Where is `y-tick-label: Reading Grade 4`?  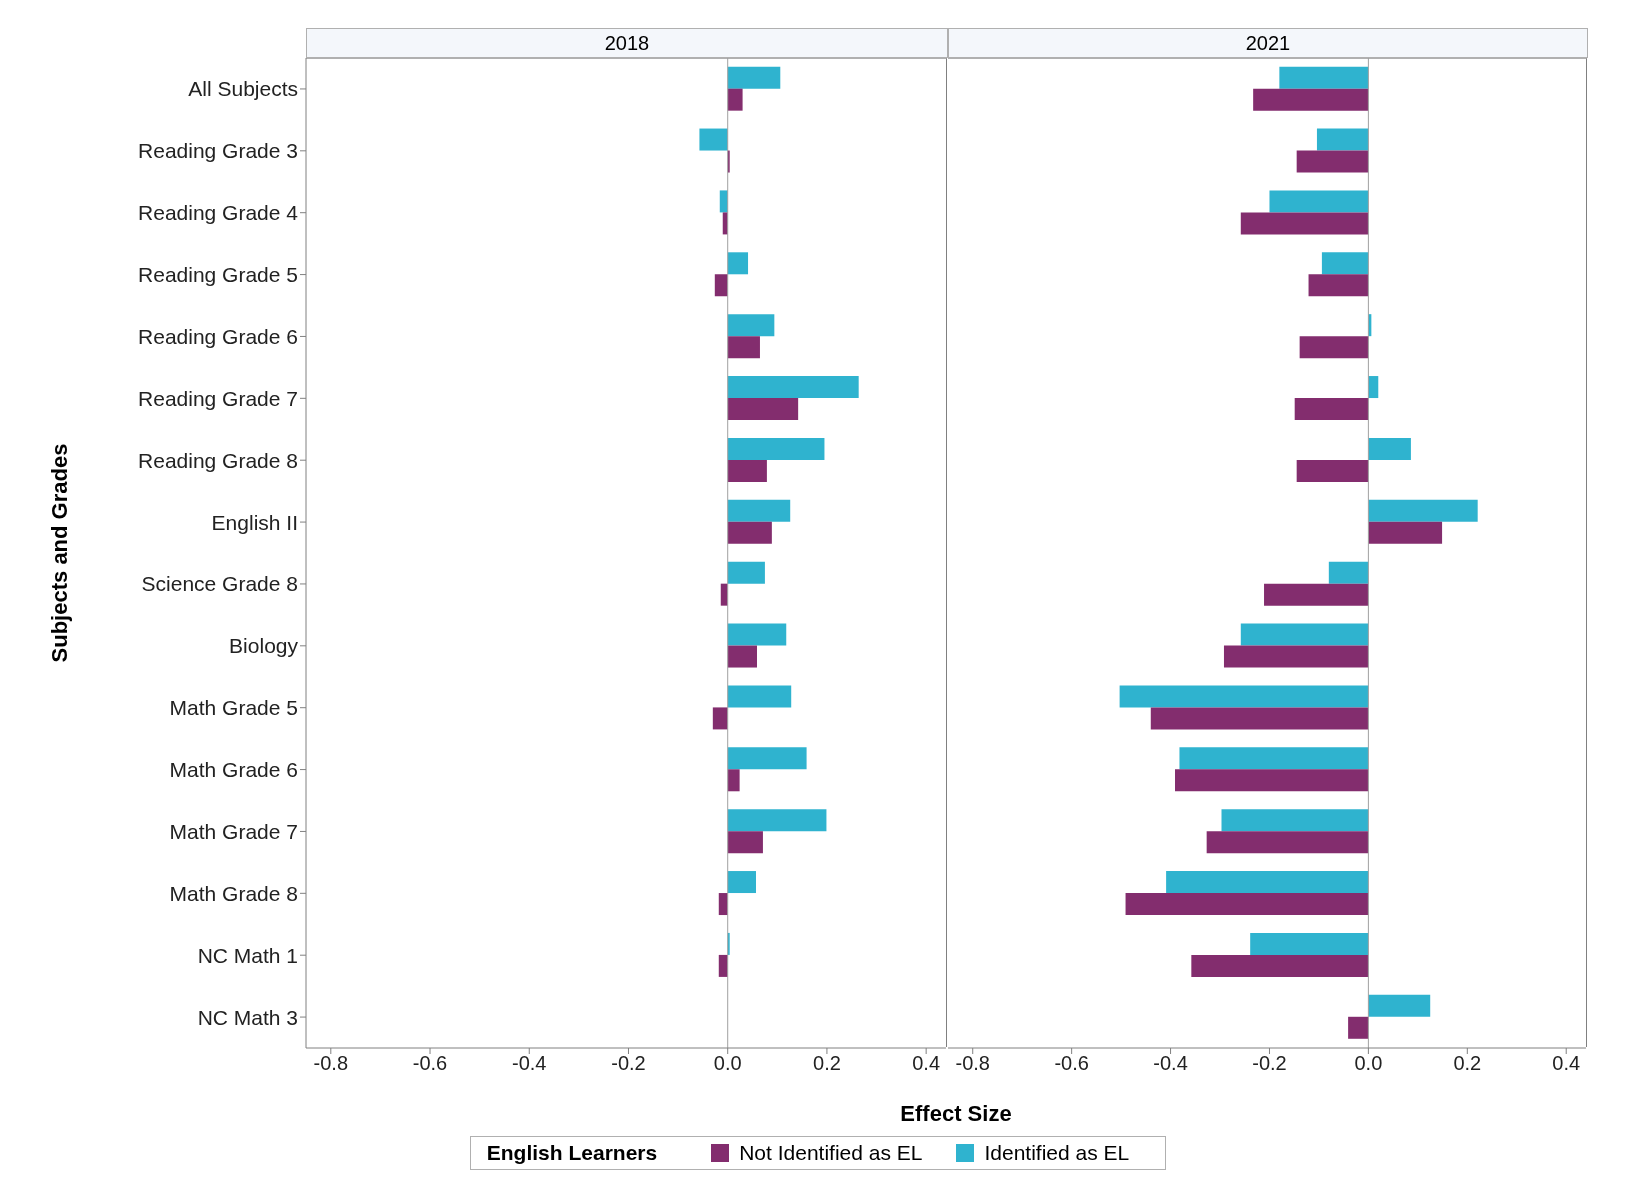
y-tick-label: Reading Grade 4 is located at coordinates (218, 213).